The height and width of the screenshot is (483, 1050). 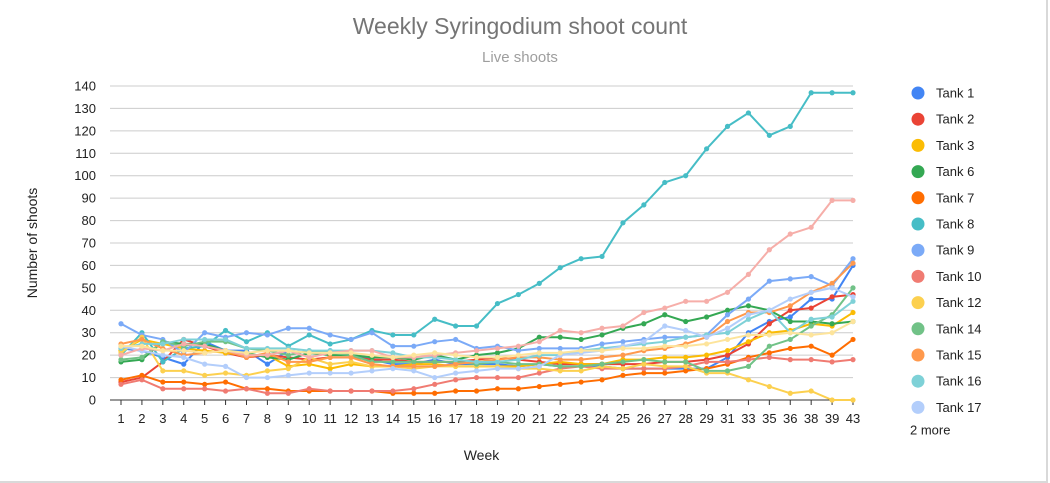 I want to click on x-tick-label: 28, so click(x=685, y=418).